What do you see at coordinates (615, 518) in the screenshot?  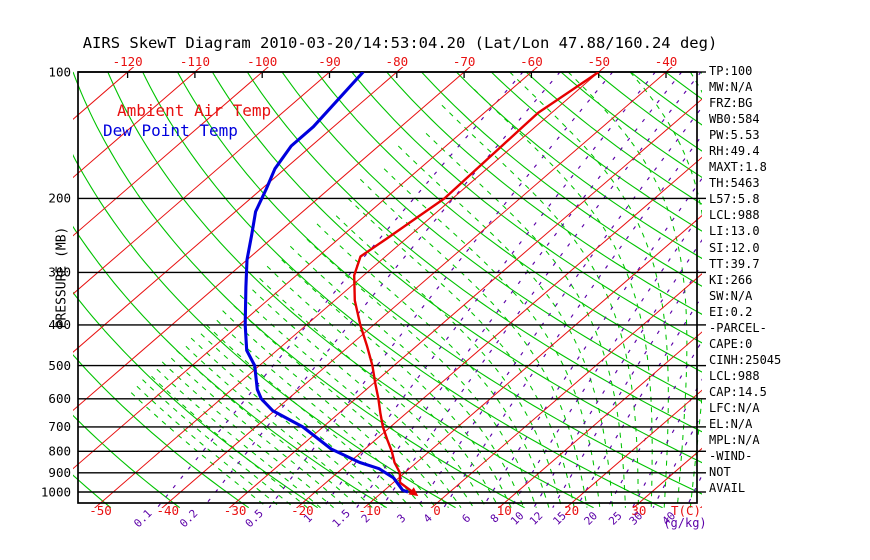 I see `mixing-ratio-tick-label: 25` at bounding box center [615, 518].